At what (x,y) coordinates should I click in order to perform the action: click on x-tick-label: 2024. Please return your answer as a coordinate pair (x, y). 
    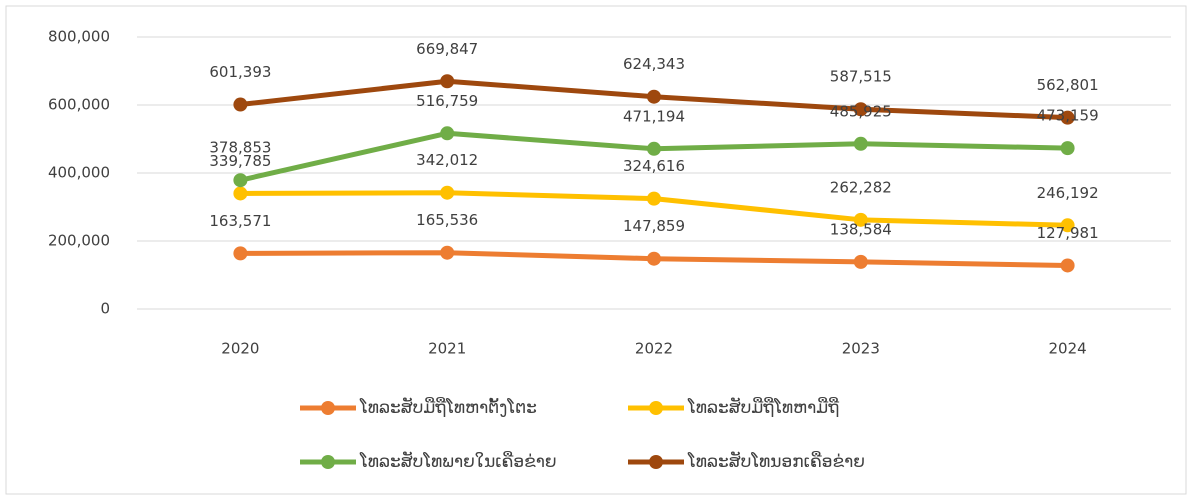
    Looking at the image, I should click on (1068, 349).